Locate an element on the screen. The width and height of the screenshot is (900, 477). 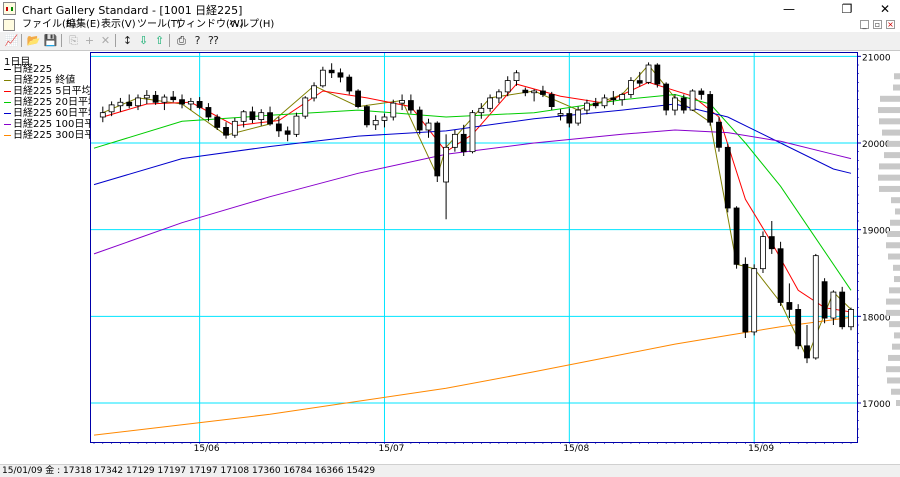
menu-view: 表示(V) is located at coordinates (118, 24).